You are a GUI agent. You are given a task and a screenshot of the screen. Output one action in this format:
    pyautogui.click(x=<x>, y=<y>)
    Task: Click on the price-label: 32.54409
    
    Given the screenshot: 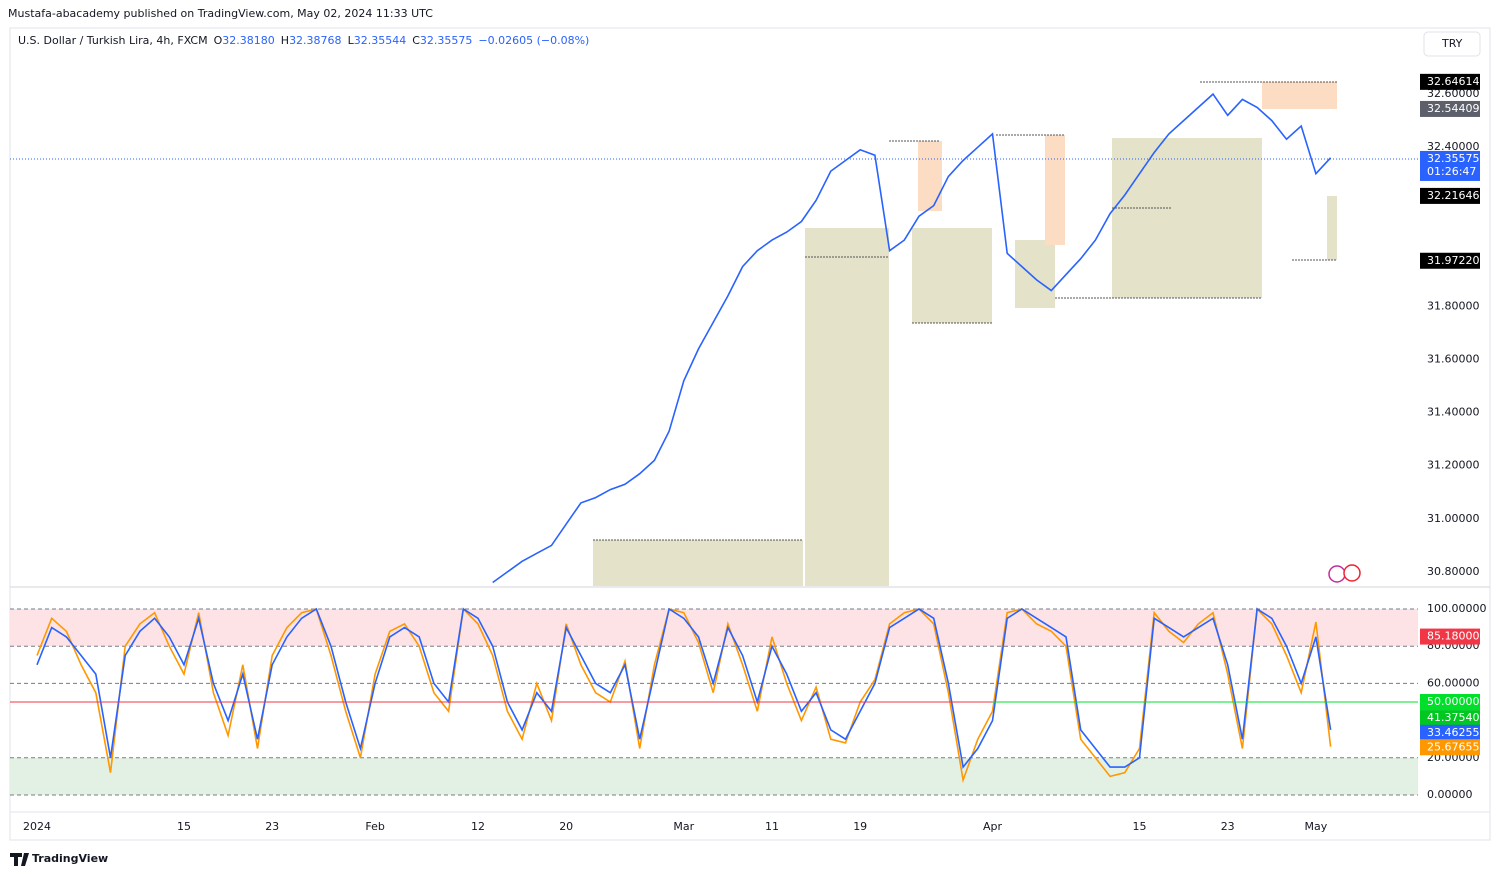 What is the action you would take?
    pyautogui.click(x=1453, y=108)
    